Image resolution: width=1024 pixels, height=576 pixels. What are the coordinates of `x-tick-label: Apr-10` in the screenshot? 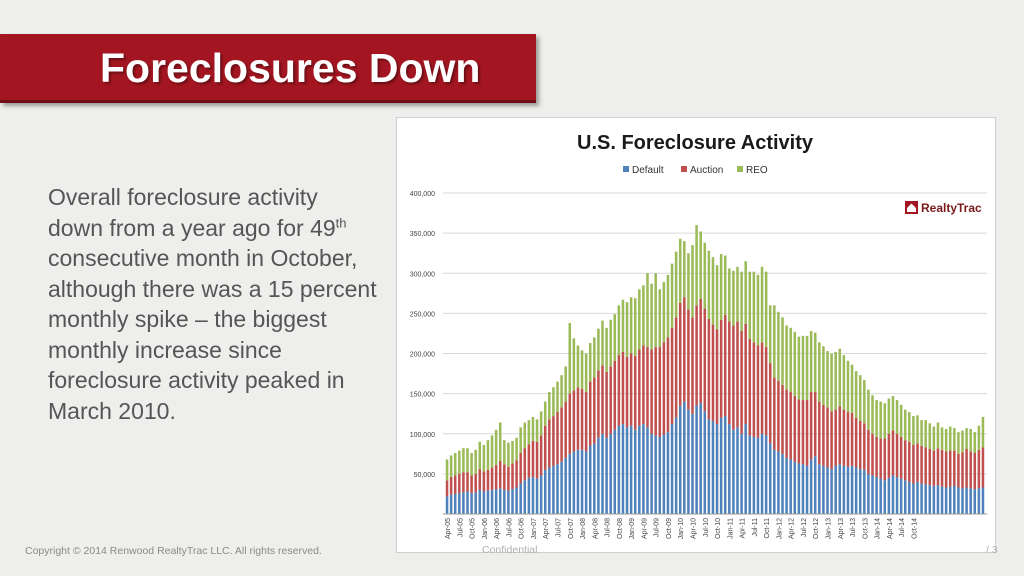 It's located at (694, 528).